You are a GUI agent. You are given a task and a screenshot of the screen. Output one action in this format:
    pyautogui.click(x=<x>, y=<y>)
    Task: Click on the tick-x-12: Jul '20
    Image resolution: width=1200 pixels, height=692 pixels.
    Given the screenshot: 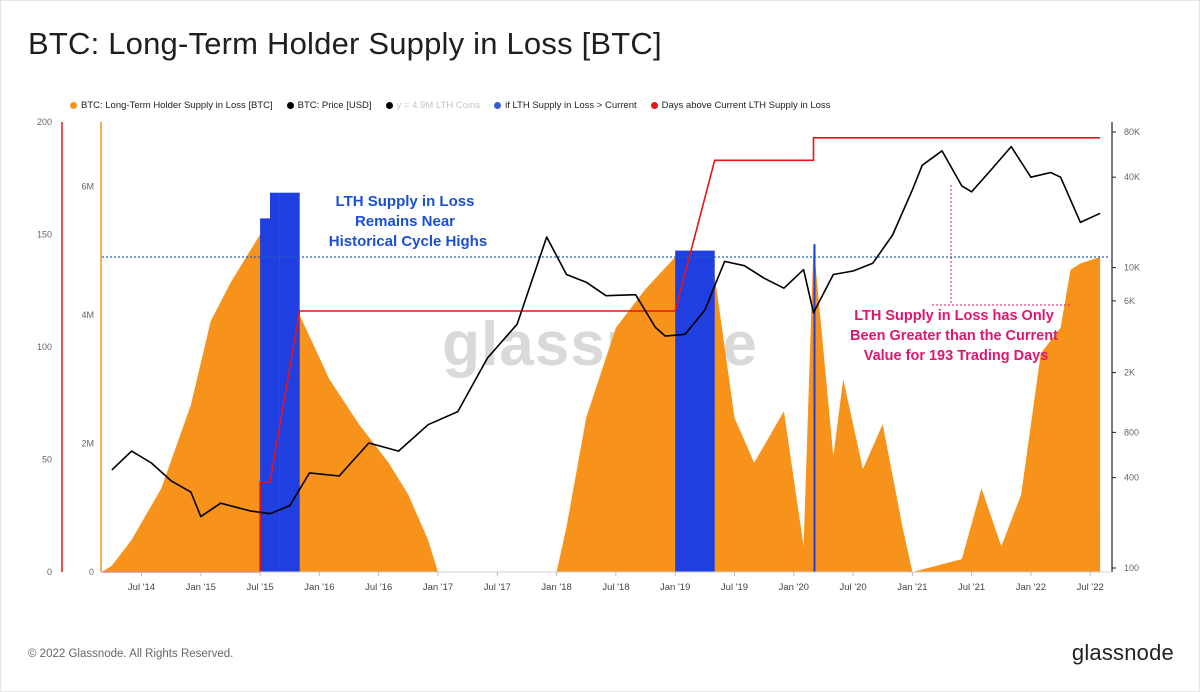 What is the action you would take?
    pyautogui.click(x=853, y=587)
    